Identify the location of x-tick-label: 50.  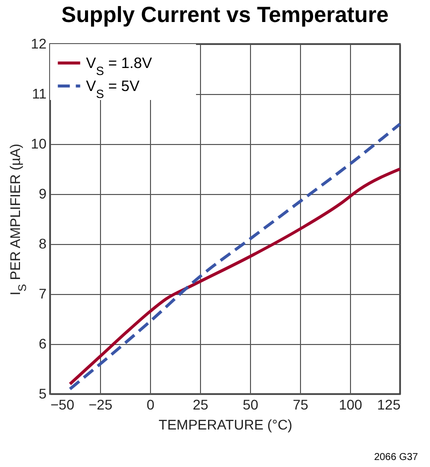
(250, 404).